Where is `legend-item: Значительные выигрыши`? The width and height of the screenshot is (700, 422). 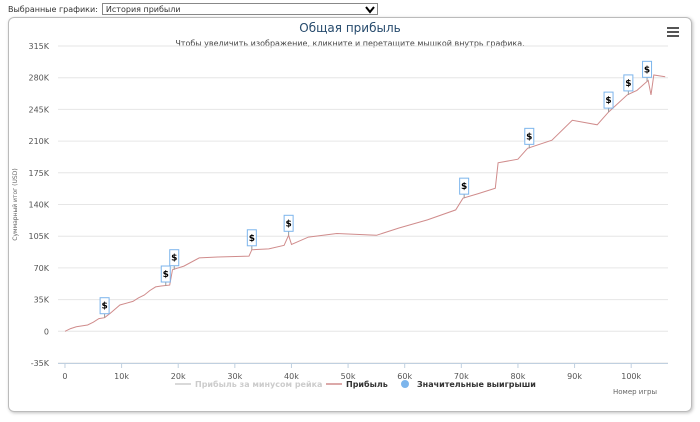
legend-item: Значительные выигрыши is located at coordinates (468, 384).